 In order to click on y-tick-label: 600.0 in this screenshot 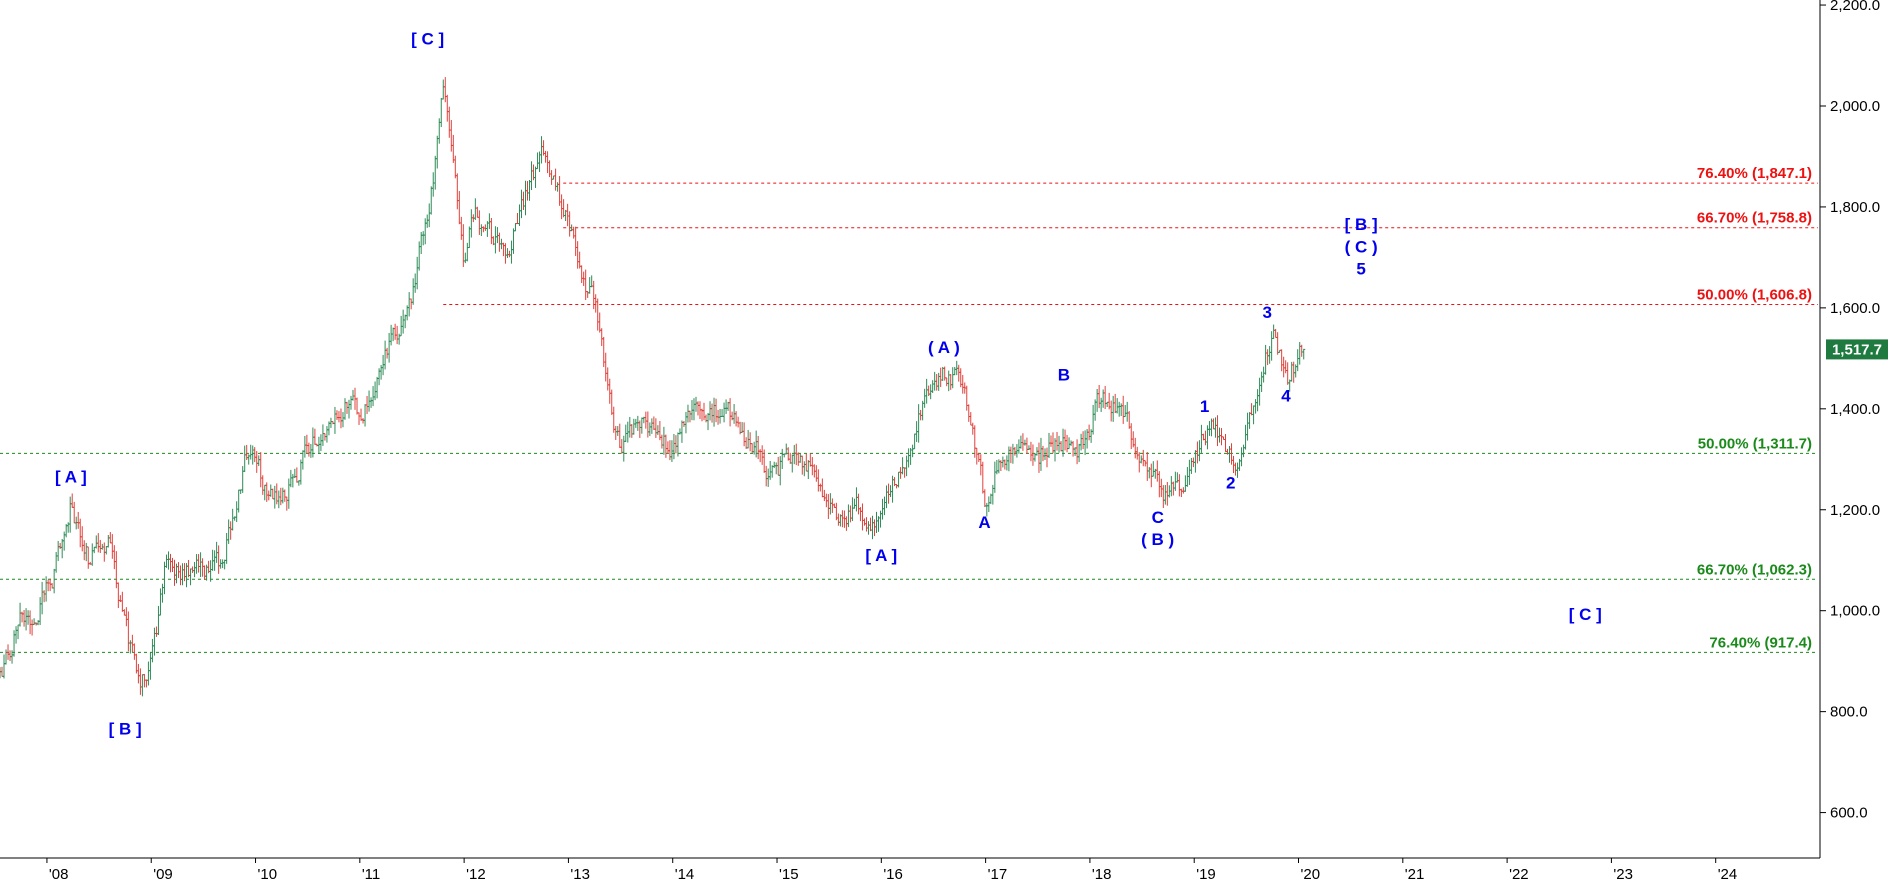, I will do `click(1849, 813)`.